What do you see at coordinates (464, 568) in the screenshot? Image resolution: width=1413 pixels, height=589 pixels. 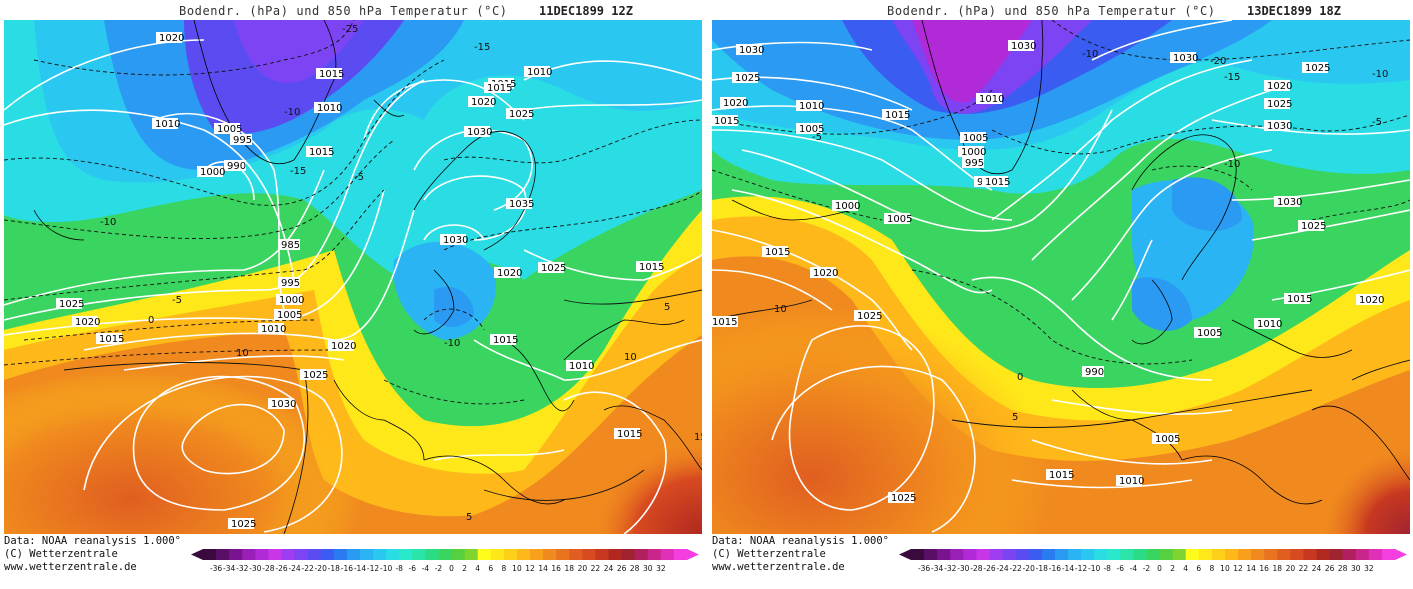 I see `colorbar-tick-label: 2` at bounding box center [464, 568].